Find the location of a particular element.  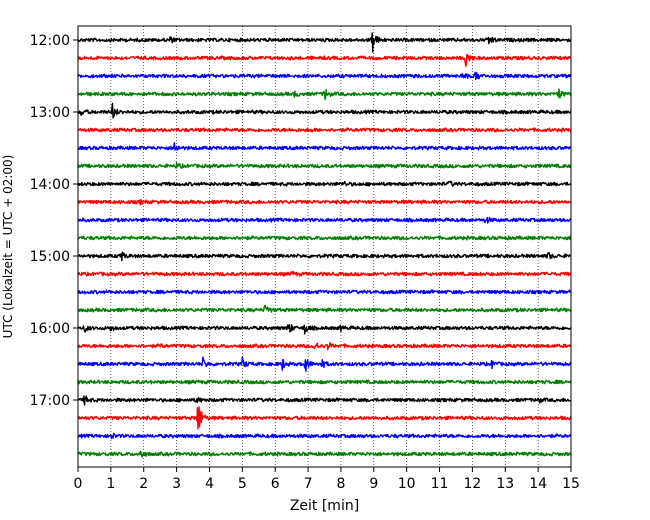

x-tick-label: 5 is located at coordinates (242, 484).